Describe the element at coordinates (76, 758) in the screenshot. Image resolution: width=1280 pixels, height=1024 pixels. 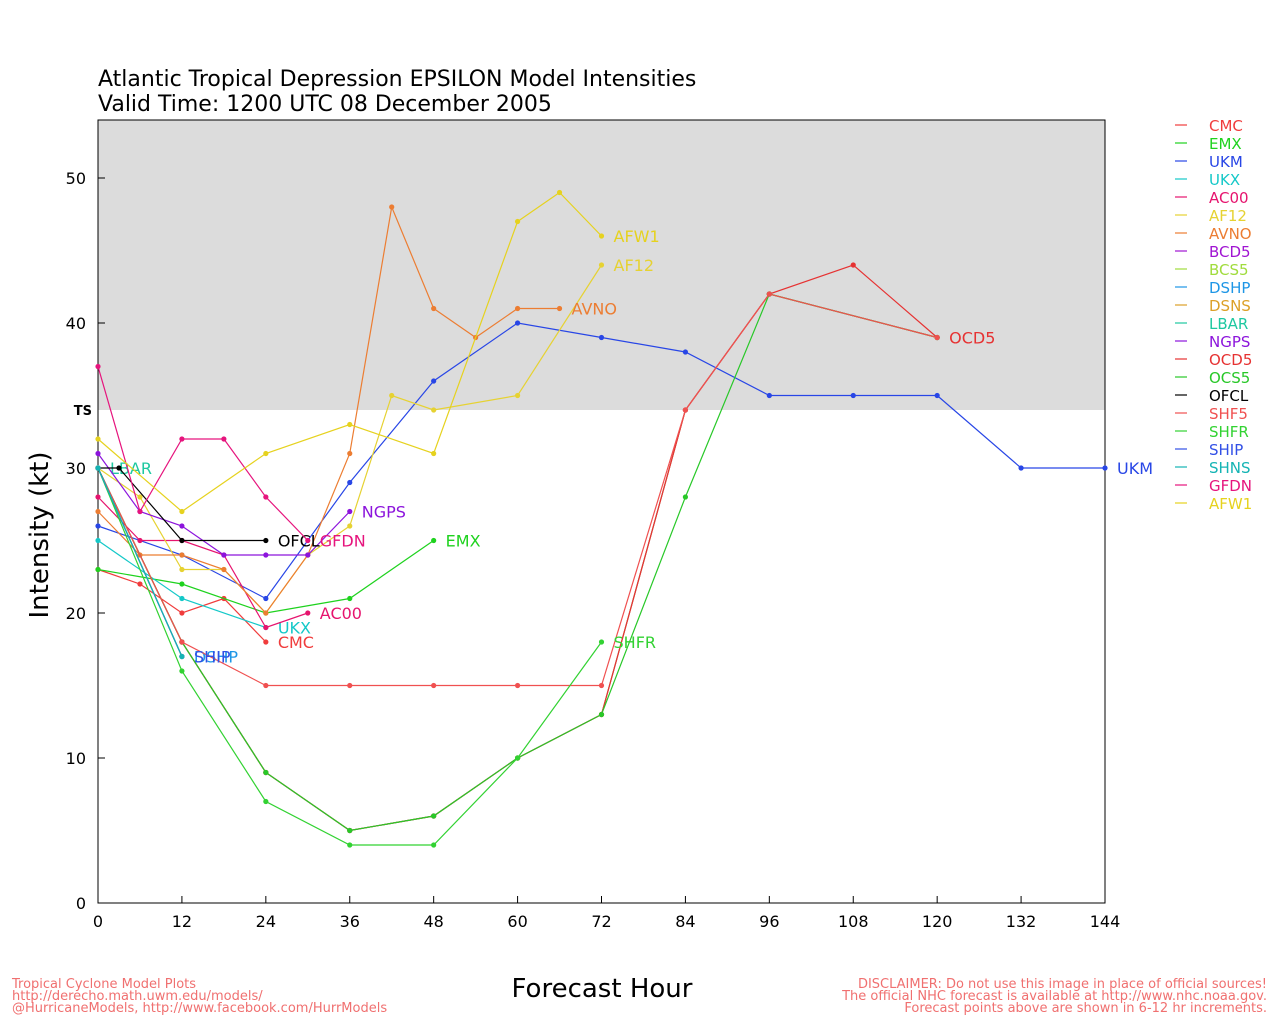
I see `y-tick-label: 10` at that location.